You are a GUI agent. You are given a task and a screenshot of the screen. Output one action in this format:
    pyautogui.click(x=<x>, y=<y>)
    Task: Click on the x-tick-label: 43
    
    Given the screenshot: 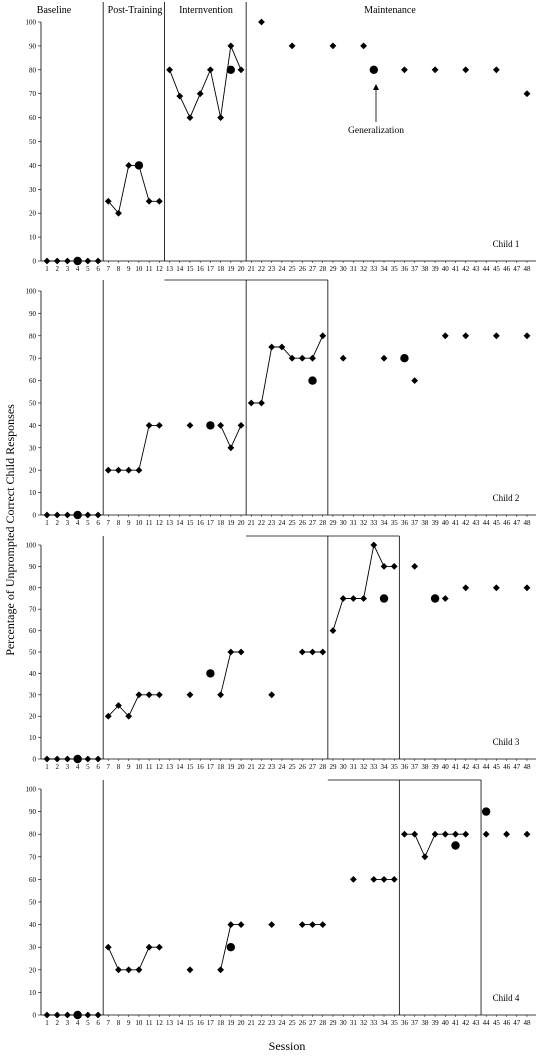 What is the action you would take?
    pyautogui.click(x=476, y=1023)
    